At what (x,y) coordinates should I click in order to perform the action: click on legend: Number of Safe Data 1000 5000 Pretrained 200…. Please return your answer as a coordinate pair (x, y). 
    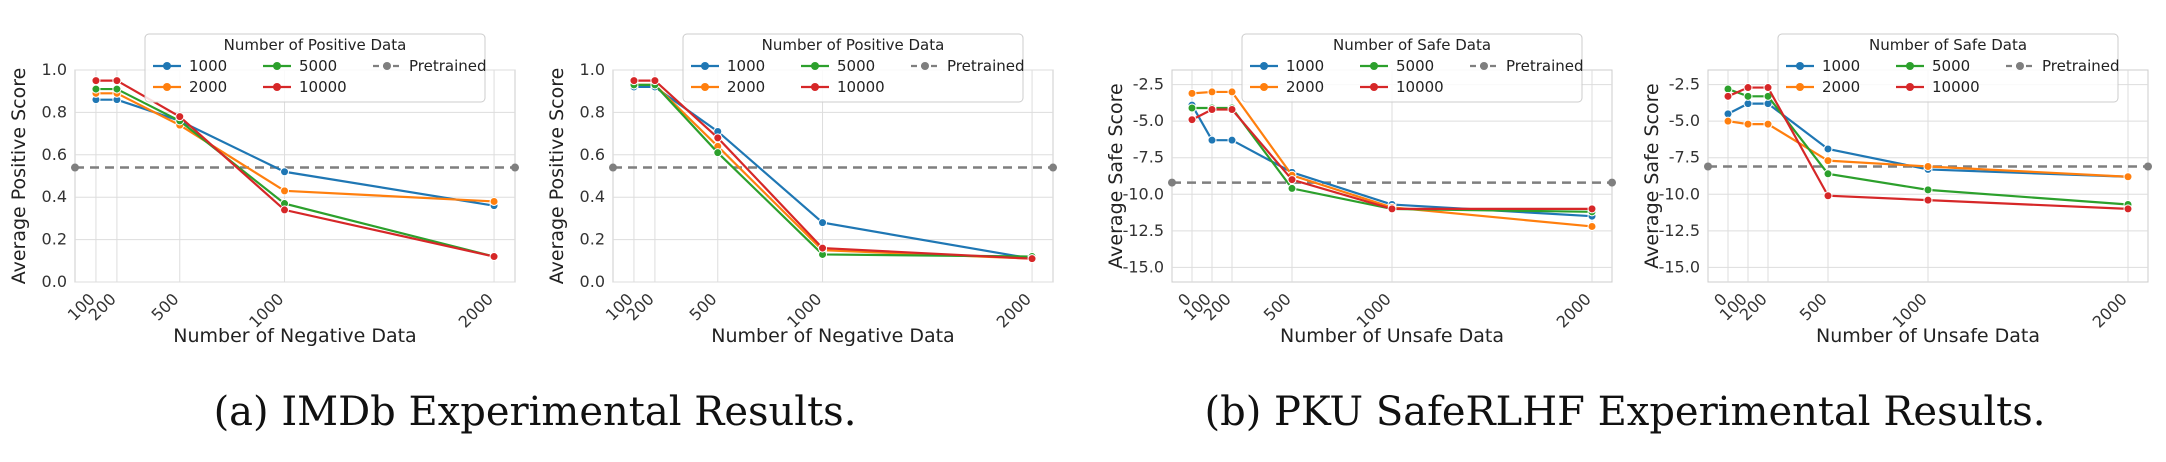
    Looking at the image, I should click on (1412, 68).